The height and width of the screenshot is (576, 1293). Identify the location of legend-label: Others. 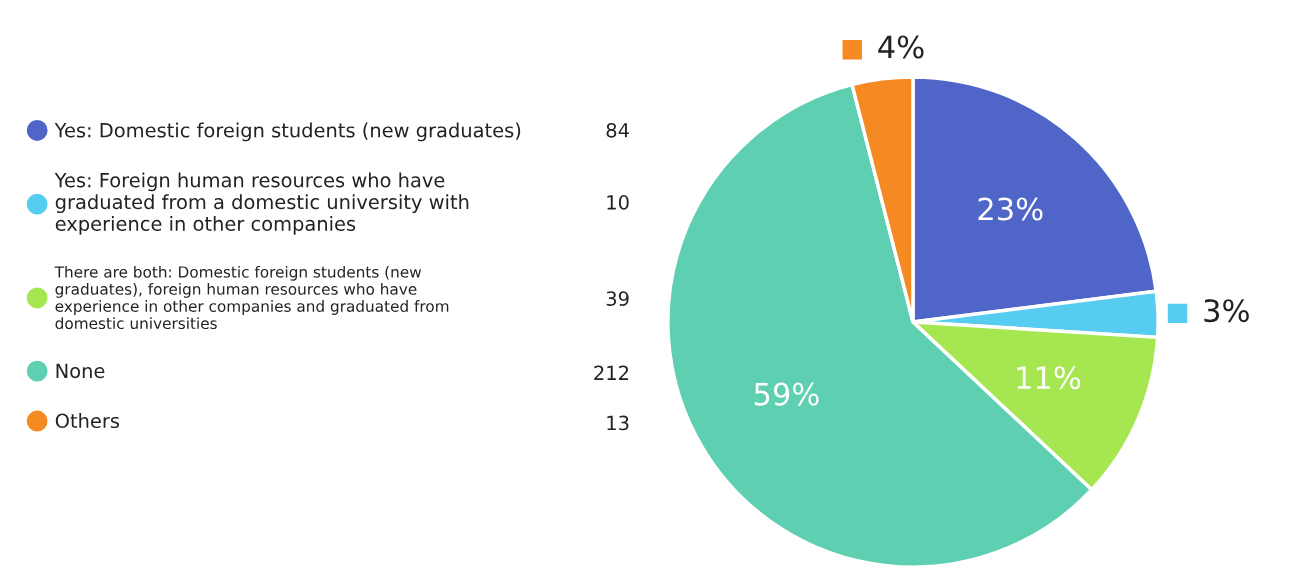
(87, 421).